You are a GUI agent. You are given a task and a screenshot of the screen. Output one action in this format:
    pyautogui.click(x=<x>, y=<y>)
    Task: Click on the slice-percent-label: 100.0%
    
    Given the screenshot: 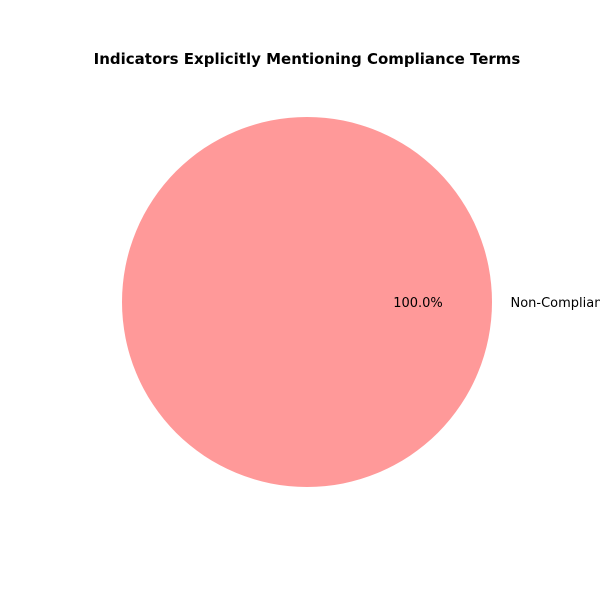 What is the action you would take?
    pyautogui.click(x=418, y=303)
    